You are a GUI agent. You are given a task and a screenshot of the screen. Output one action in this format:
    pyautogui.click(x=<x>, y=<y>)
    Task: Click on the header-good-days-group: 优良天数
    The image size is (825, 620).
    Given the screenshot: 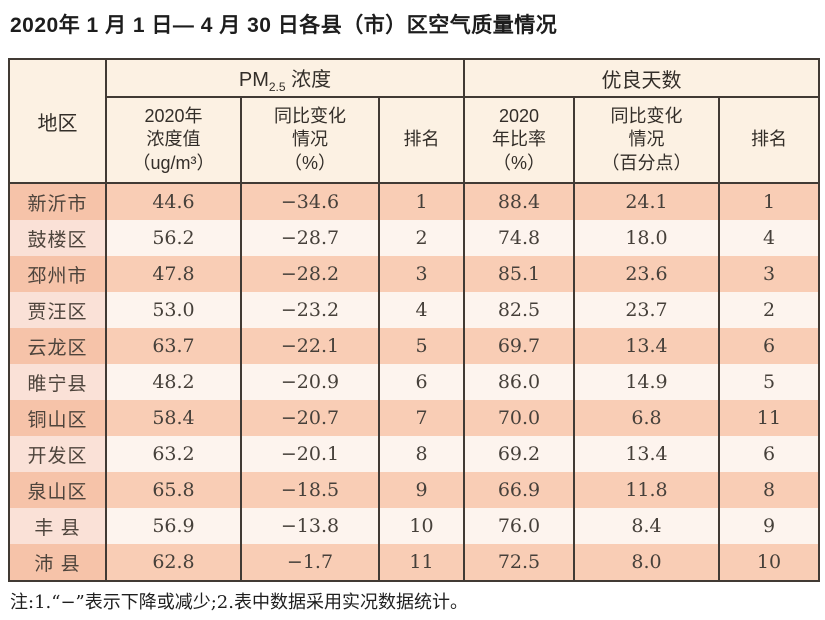 What is the action you would take?
    pyautogui.click(x=641, y=78)
    